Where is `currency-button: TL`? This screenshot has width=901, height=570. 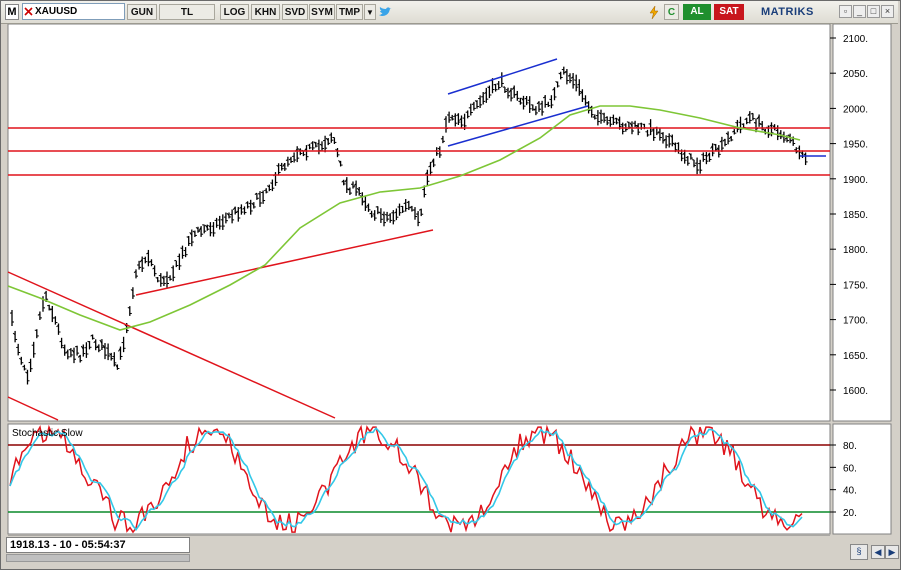
currency-button: TL is located at coordinates (187, 12).